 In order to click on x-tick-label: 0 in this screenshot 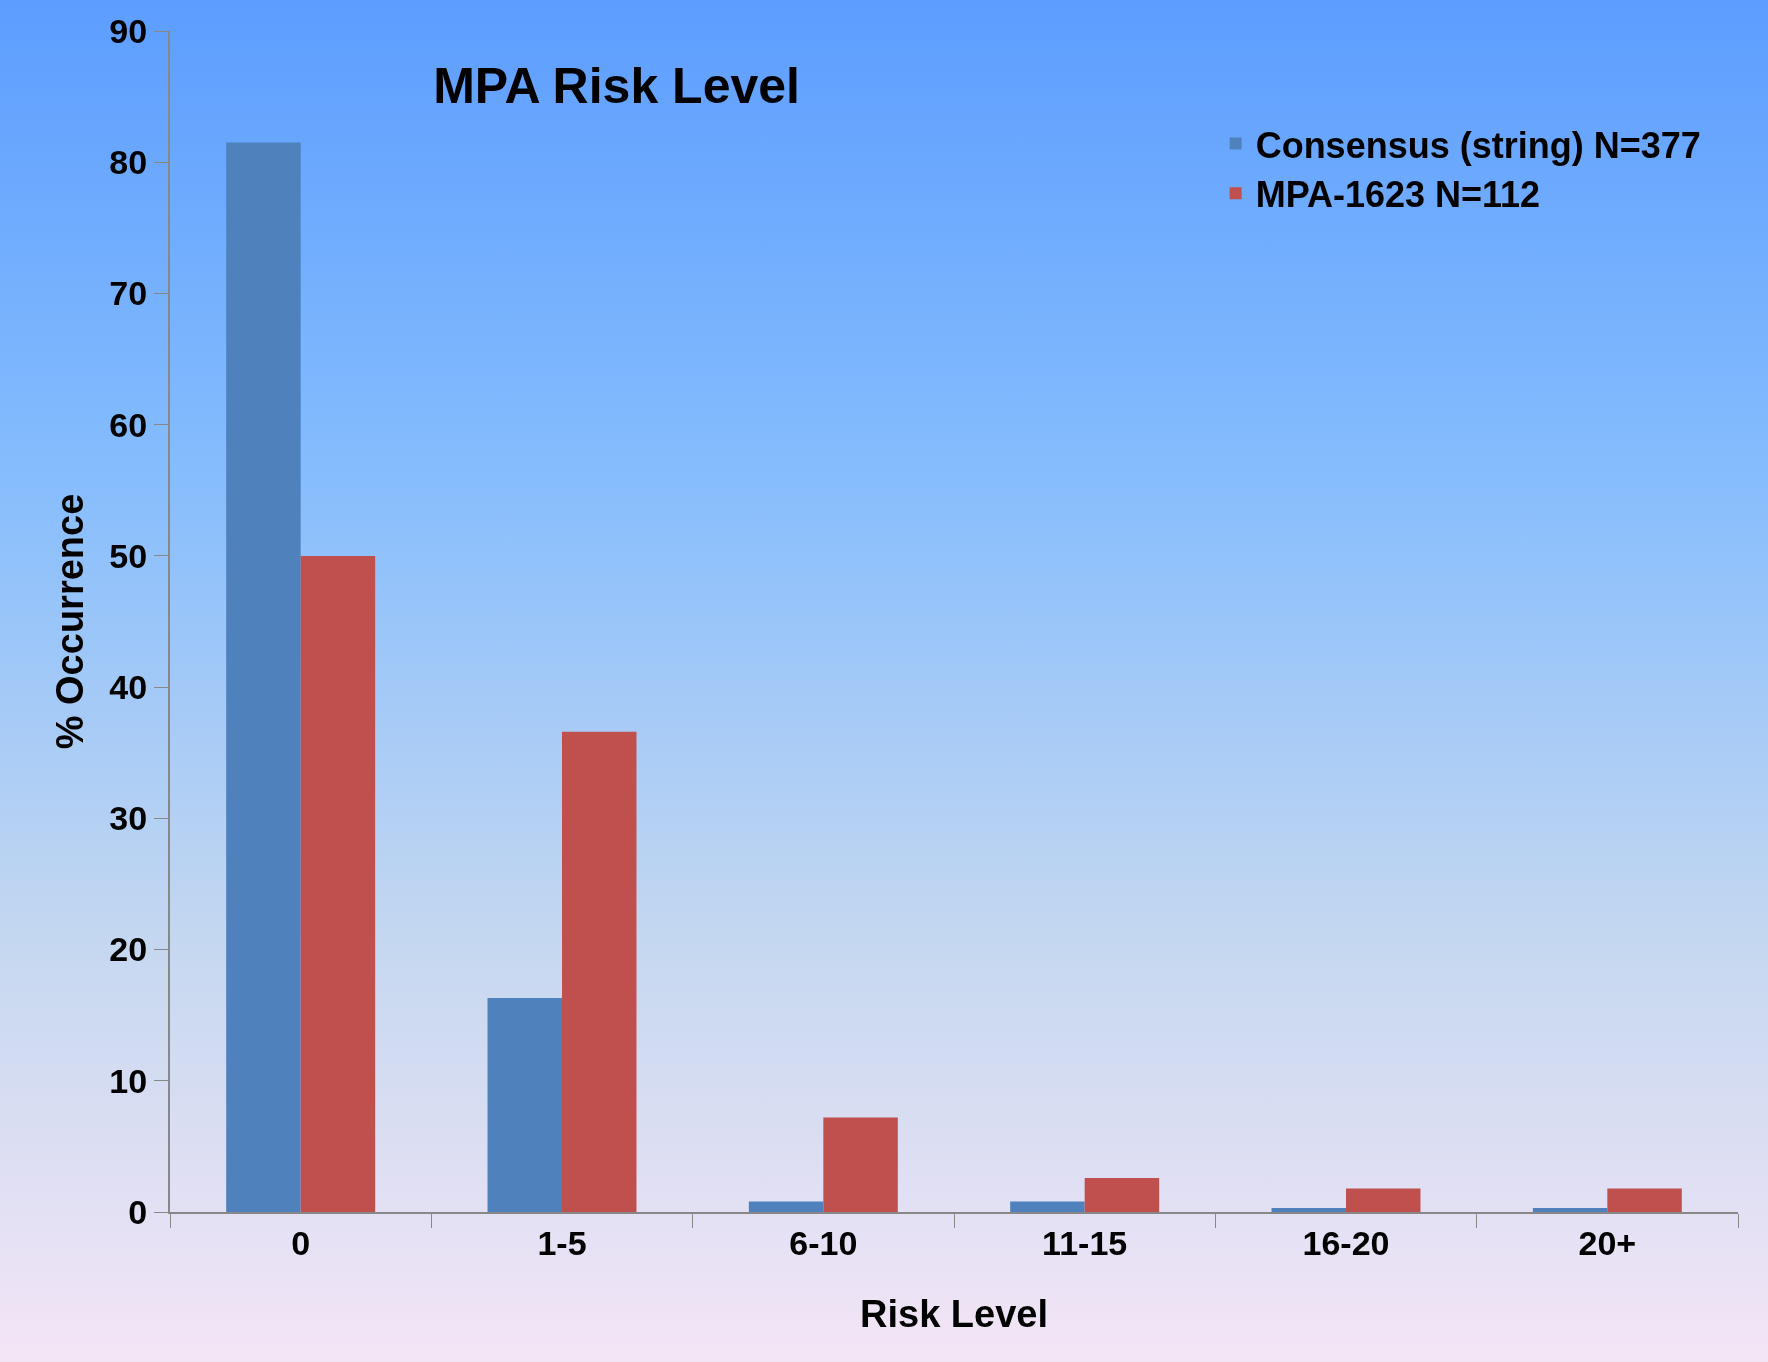, I will do `click(301, 1242)`.